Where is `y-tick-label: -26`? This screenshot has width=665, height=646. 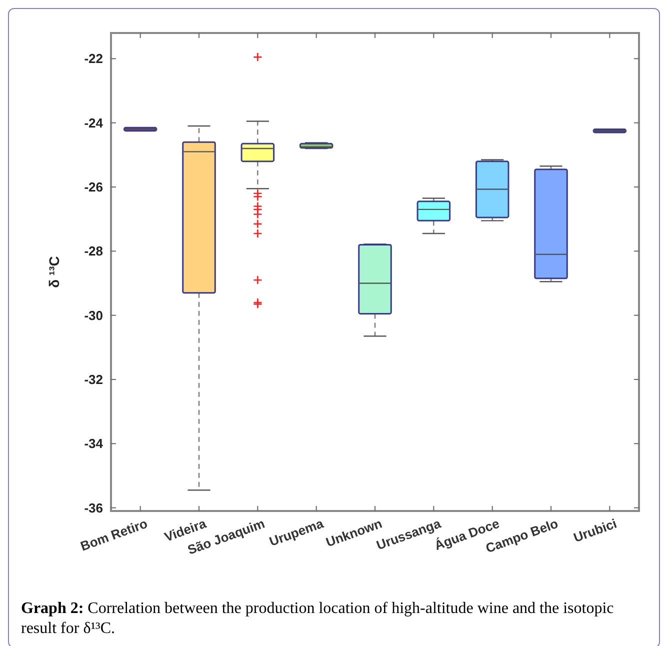 y-tick-label: -26 is located at coordinates (93, 187).